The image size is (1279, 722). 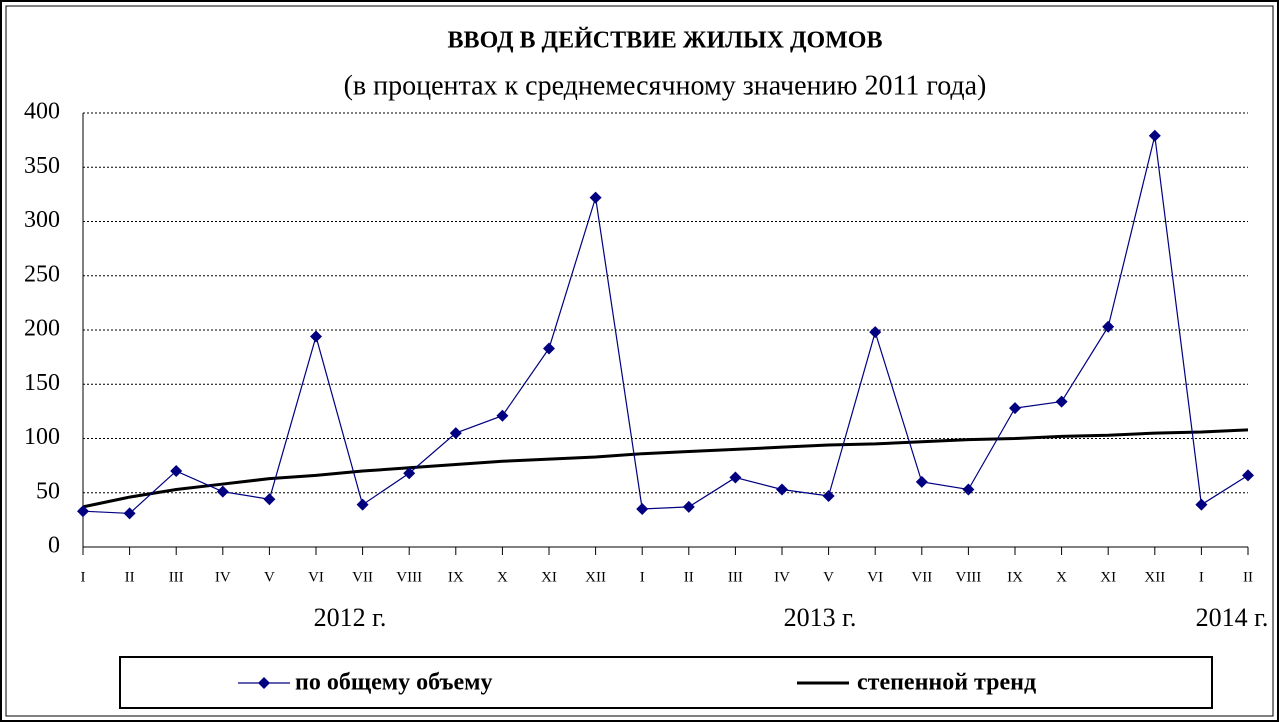 I want to click on y-tick-label: 350, so click(x=42, y=166).